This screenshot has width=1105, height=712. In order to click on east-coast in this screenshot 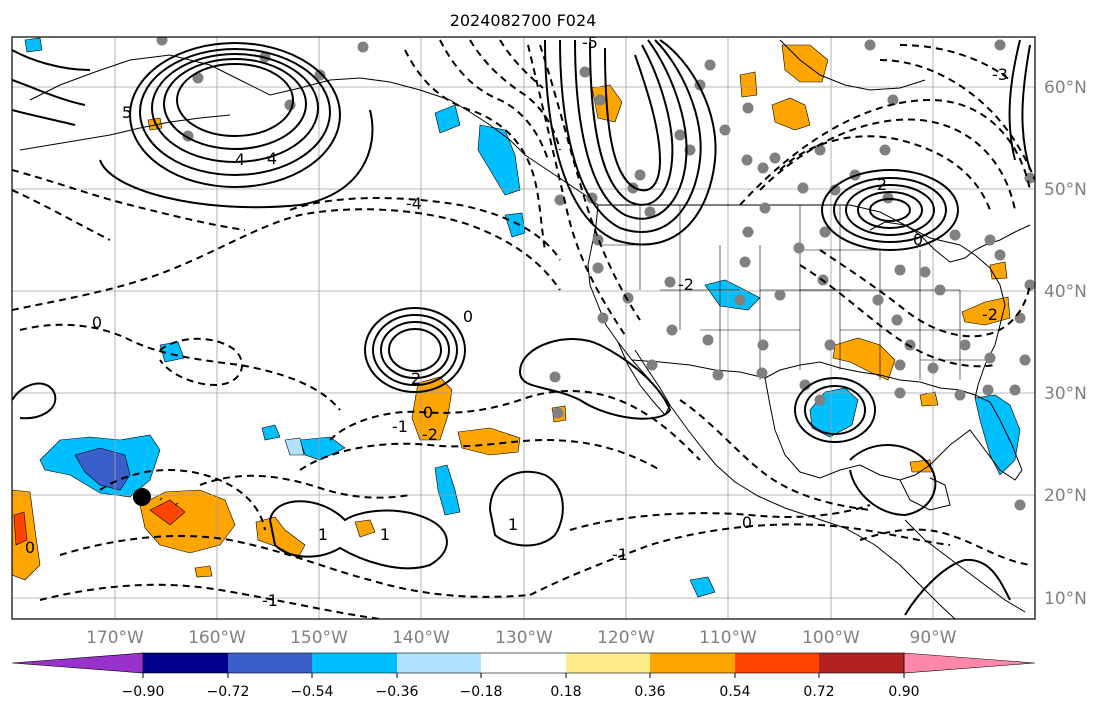, I will do `click(982, 321)`.